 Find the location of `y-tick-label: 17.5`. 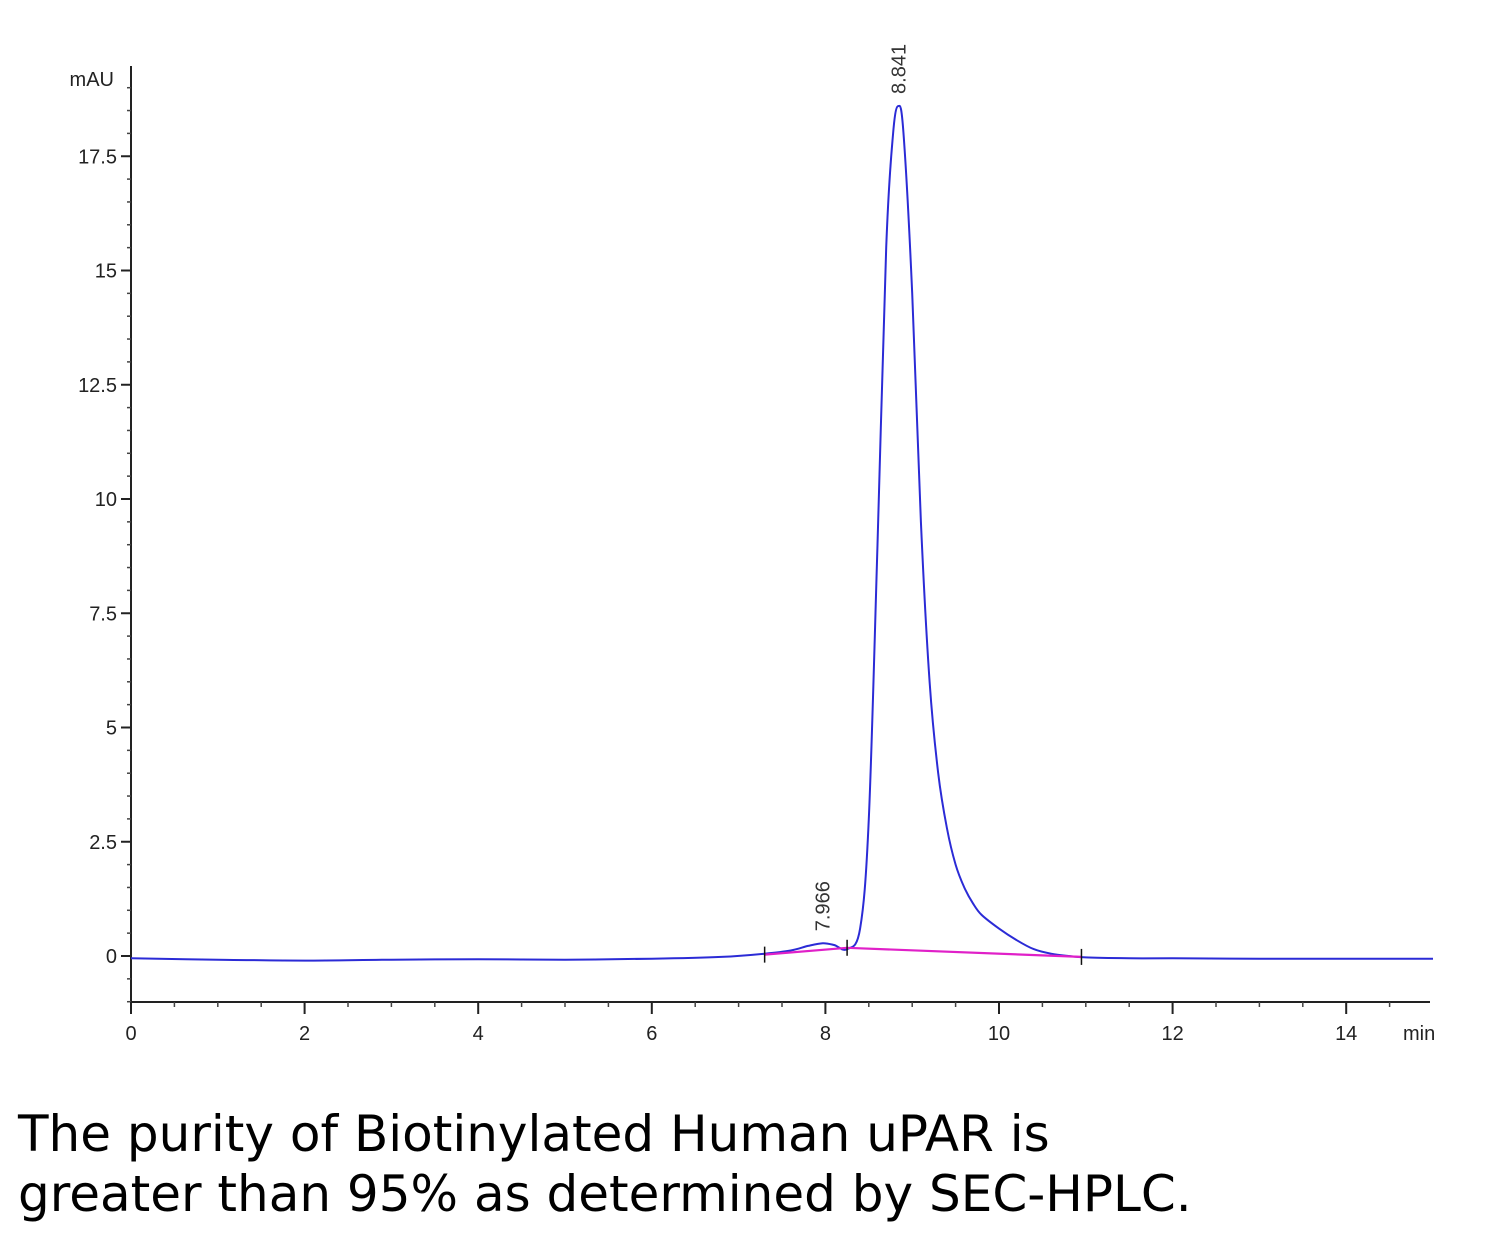

y-tick-label: 17.5 is located at coordinates (97, 157).